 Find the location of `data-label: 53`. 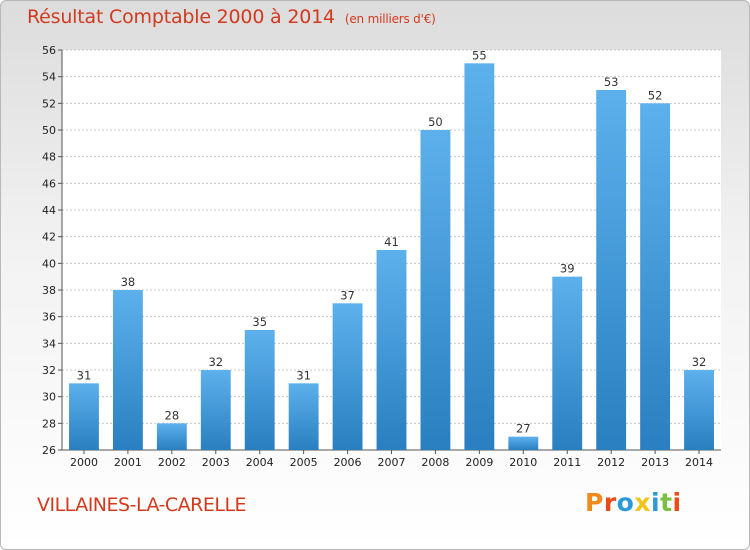

data-label: 53 is located at coordinates (611, 82).